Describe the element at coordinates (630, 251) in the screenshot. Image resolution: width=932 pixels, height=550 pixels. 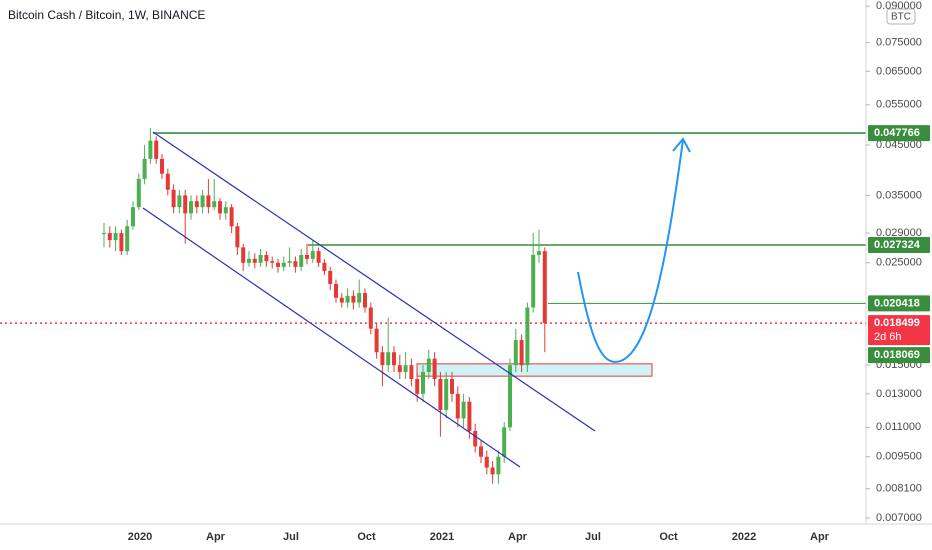
I see `projection-arrow` at that location.